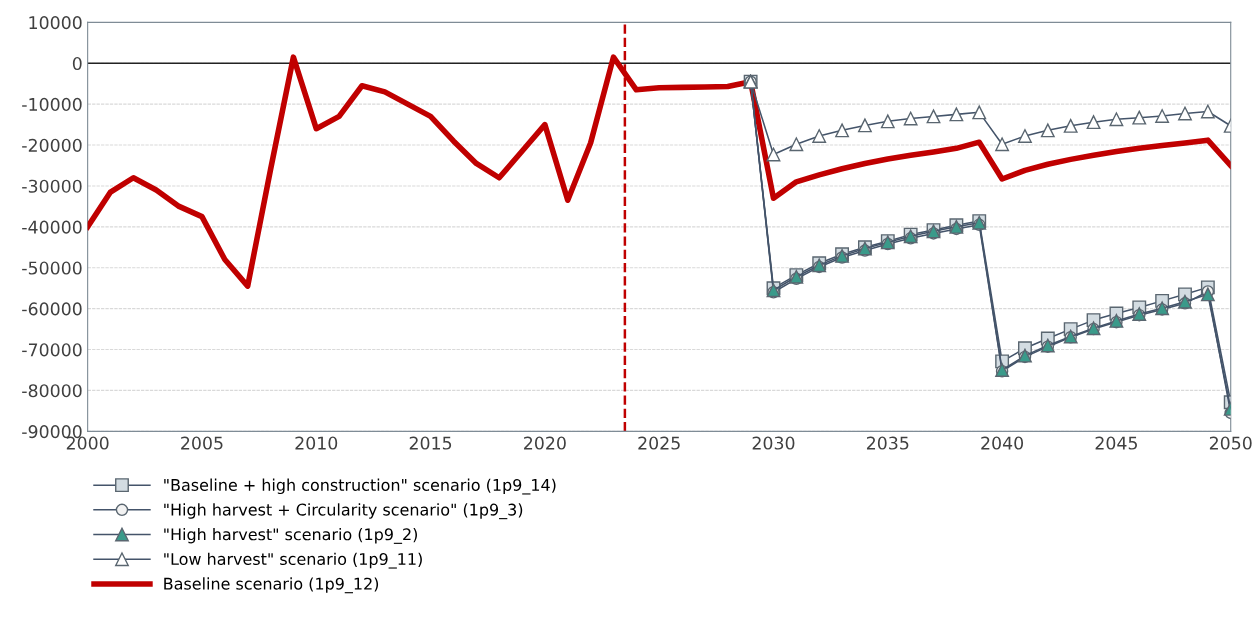 Image resolution: width=1252 pixels, height=639 pixels. Describe the element at coordinates (545, 443) in the screenshot. I see `x-tick-label: 2020` at that location.